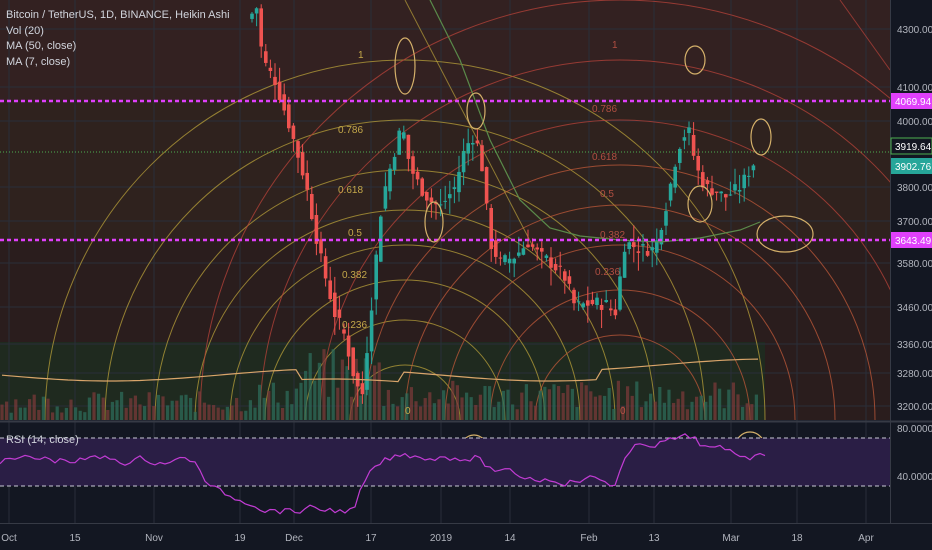 The width and height of the screenshot is (932, 550). What do you see at coordinates (797, 538) in the screenshot?
I see `time-tick-label: 18` at bounding box center [797, 538].